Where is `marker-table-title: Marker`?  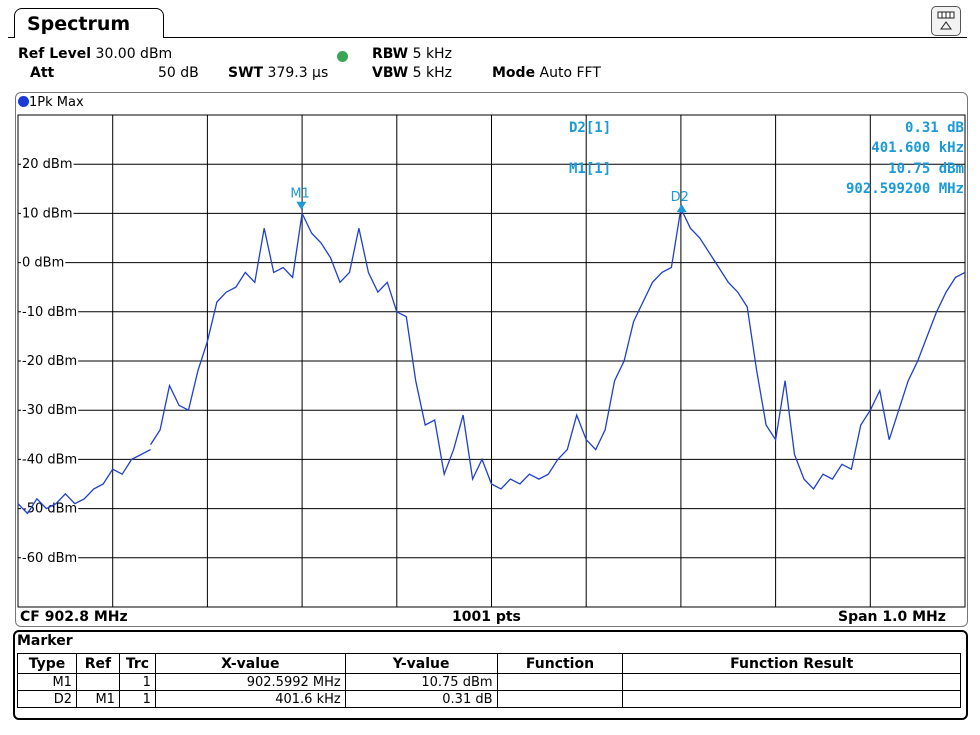
marker-table-title: Marker is located at coordinates (45, 641).